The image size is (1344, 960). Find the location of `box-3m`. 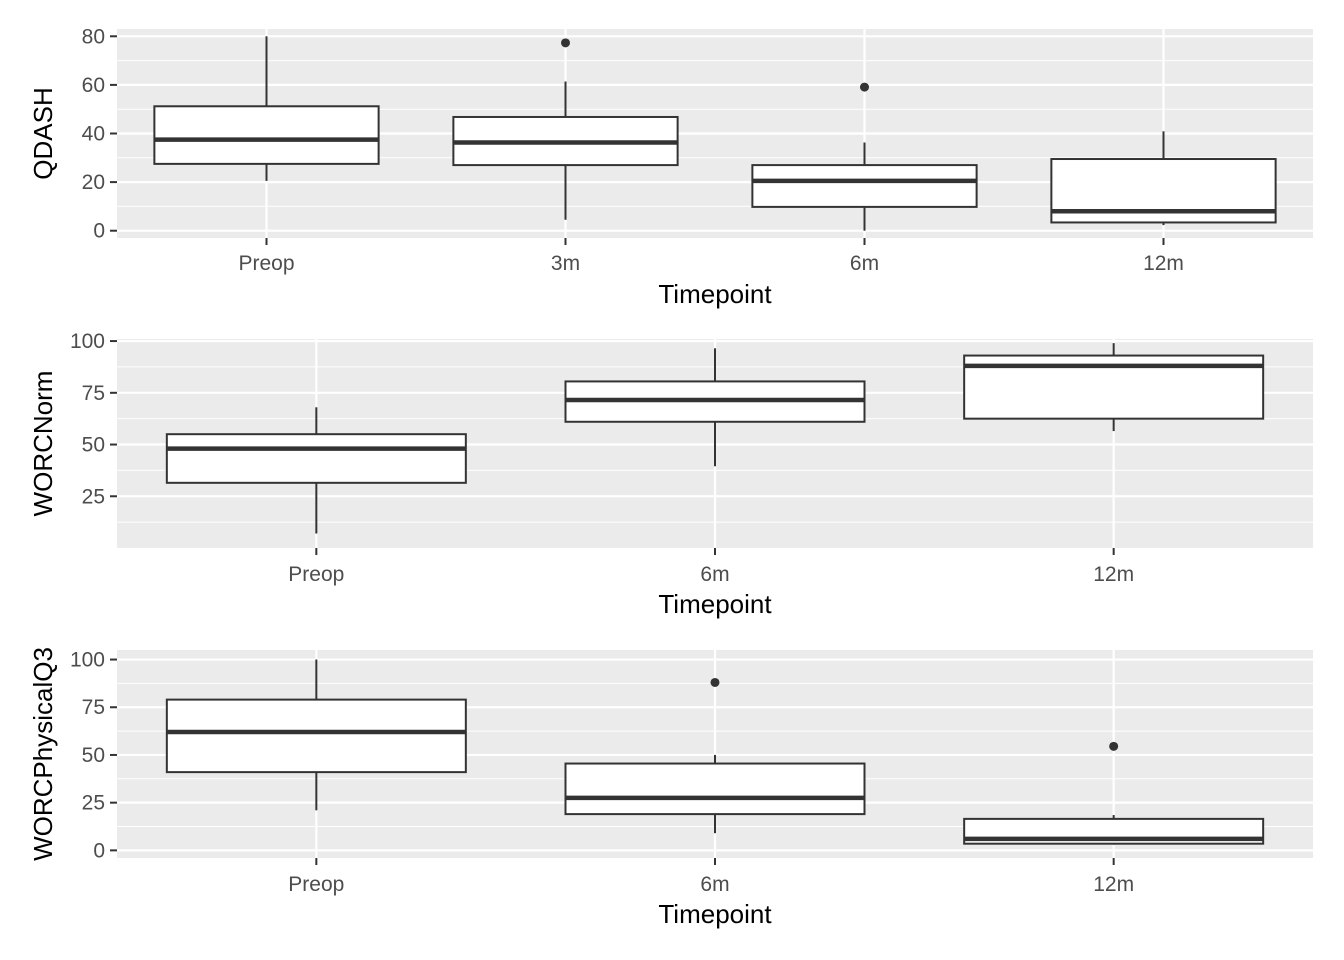

box-3m is located at coordinates (565, 129).